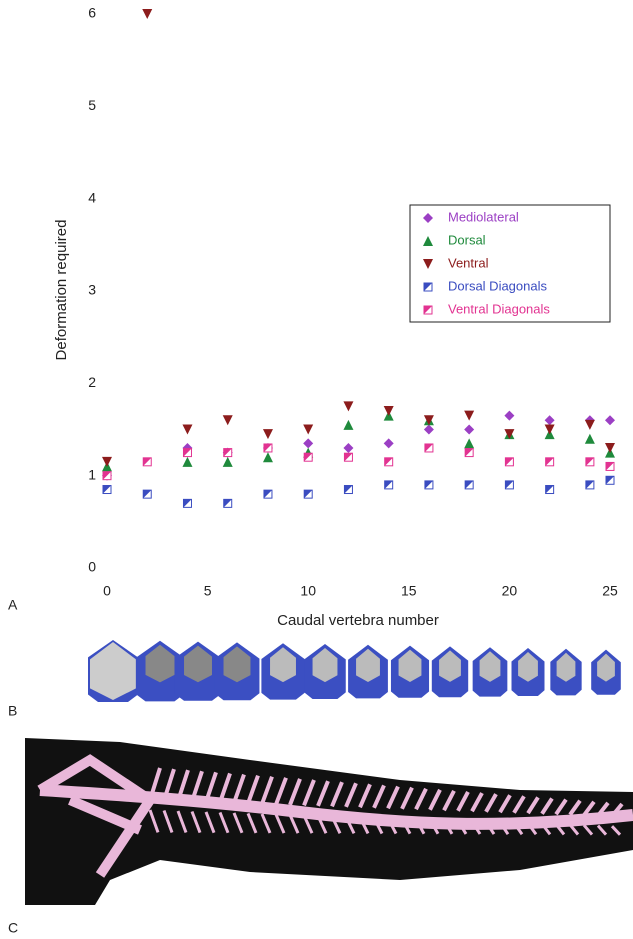 The width and height of the screenshot is (633, 939). What do you see at coordinates (13, 928) in the screenshot?
I see `panel-label: C` at bounding box center [13, 928].